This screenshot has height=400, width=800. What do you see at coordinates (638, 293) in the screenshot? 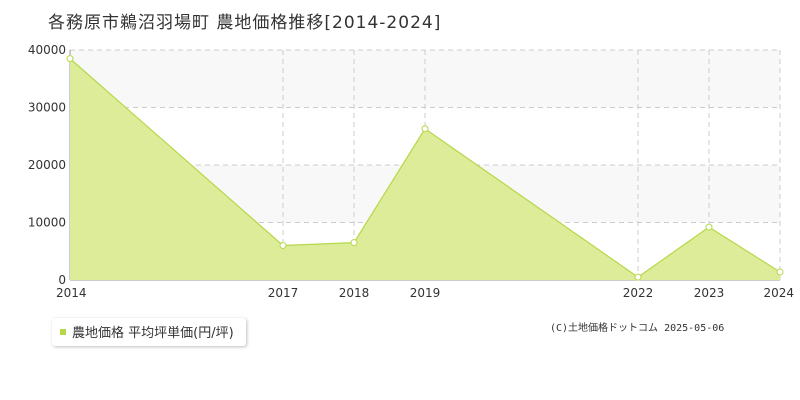
I see `x-tick-label: 2022` at bounding box center [638, 293].